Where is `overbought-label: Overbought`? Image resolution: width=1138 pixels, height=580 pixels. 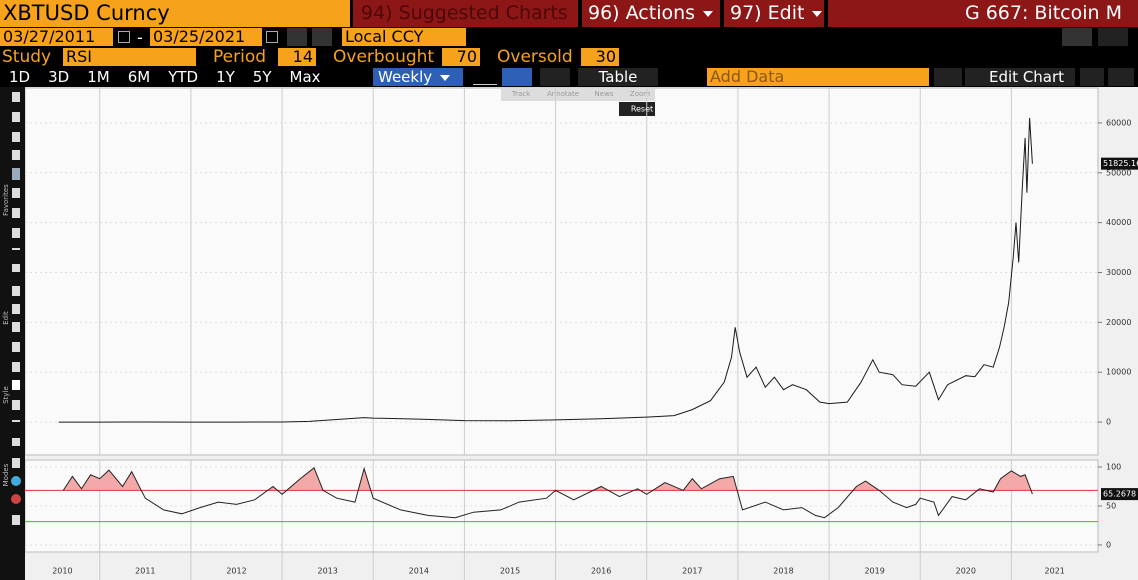 overbought-label: Overbought is located at coordinates (384, 57).